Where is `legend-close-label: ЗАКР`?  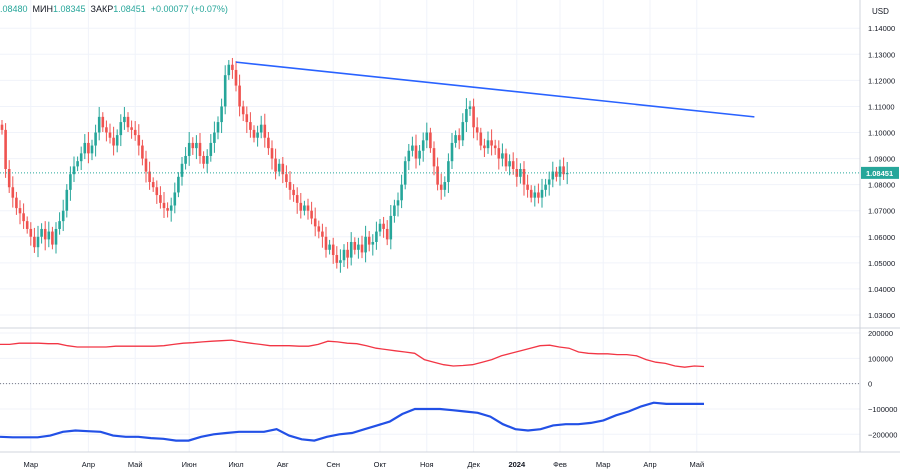
legend-close-label: ЗАКР is located at coordinates (102, 9).